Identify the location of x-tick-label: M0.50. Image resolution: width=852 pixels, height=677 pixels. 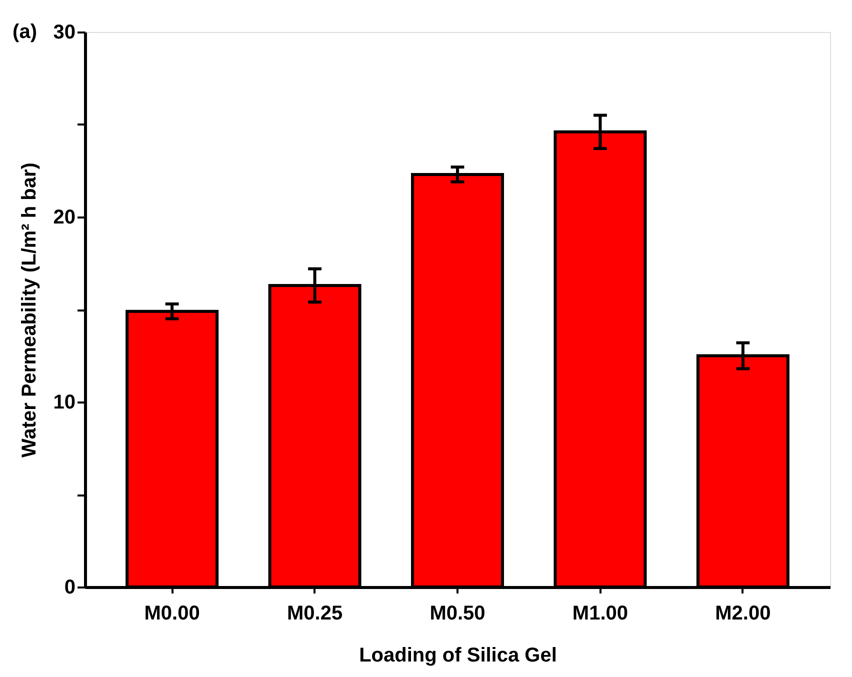
(458, 613).